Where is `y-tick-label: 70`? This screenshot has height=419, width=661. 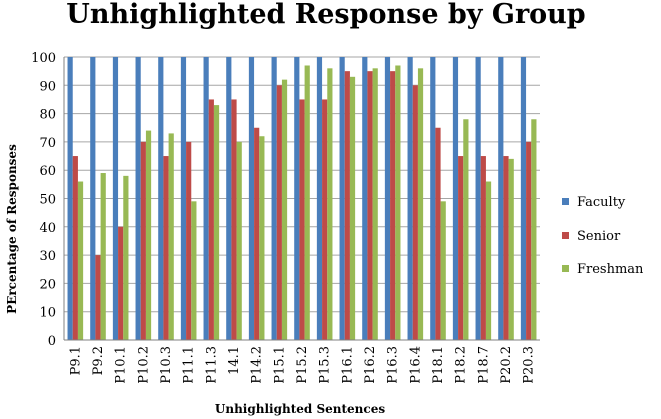 y-tick-label: 70 is located at coordinates (47, 143).